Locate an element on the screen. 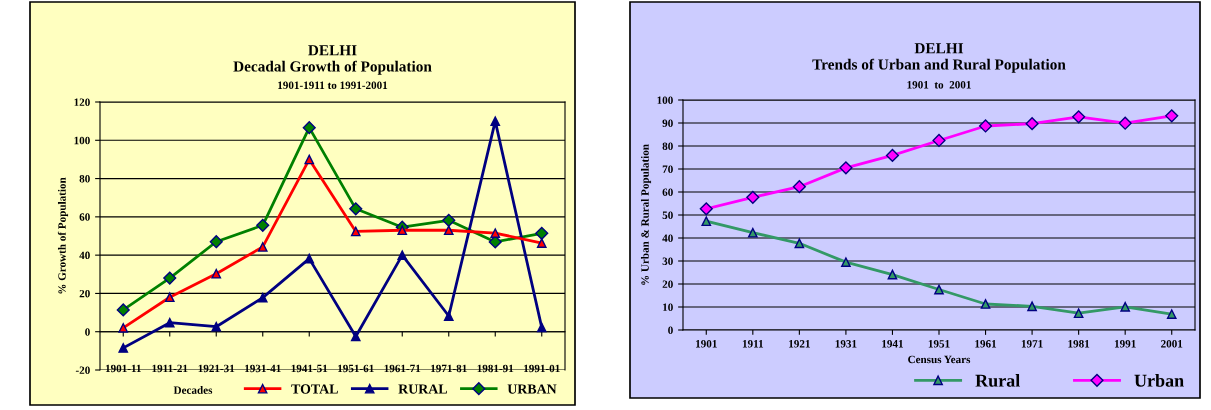 This screenshot has height=410, width=1211. legend-label: Rural is located at coordinates (997, 380).